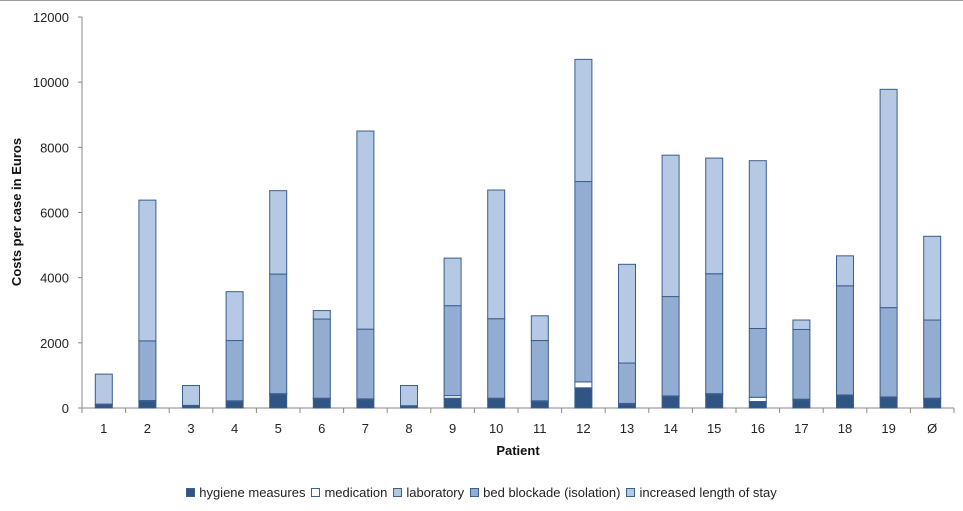  I want to click on legend-label: hygiene measures, so click(252, 492).